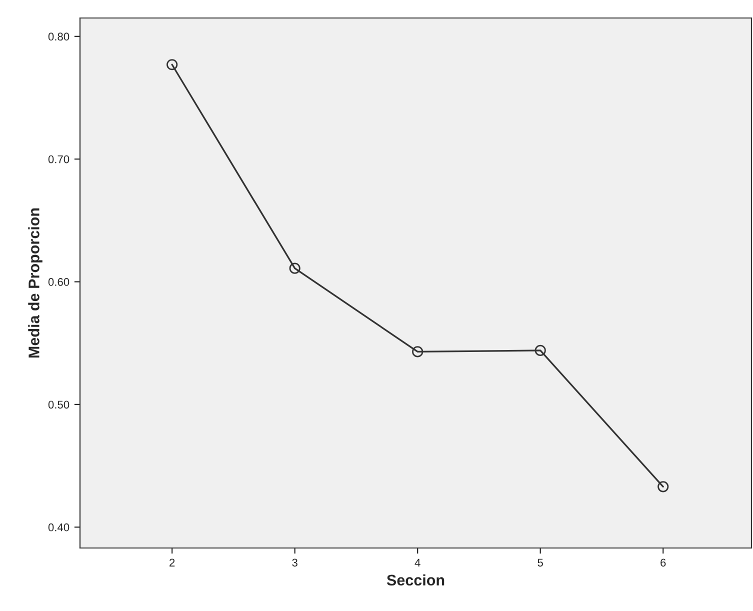 This screenshot has width=753, height=611. What do you see at coordinates (59, 282) in the screenshot?
I see `y-tick-label: 0.60` at bounding box center [59, 282].